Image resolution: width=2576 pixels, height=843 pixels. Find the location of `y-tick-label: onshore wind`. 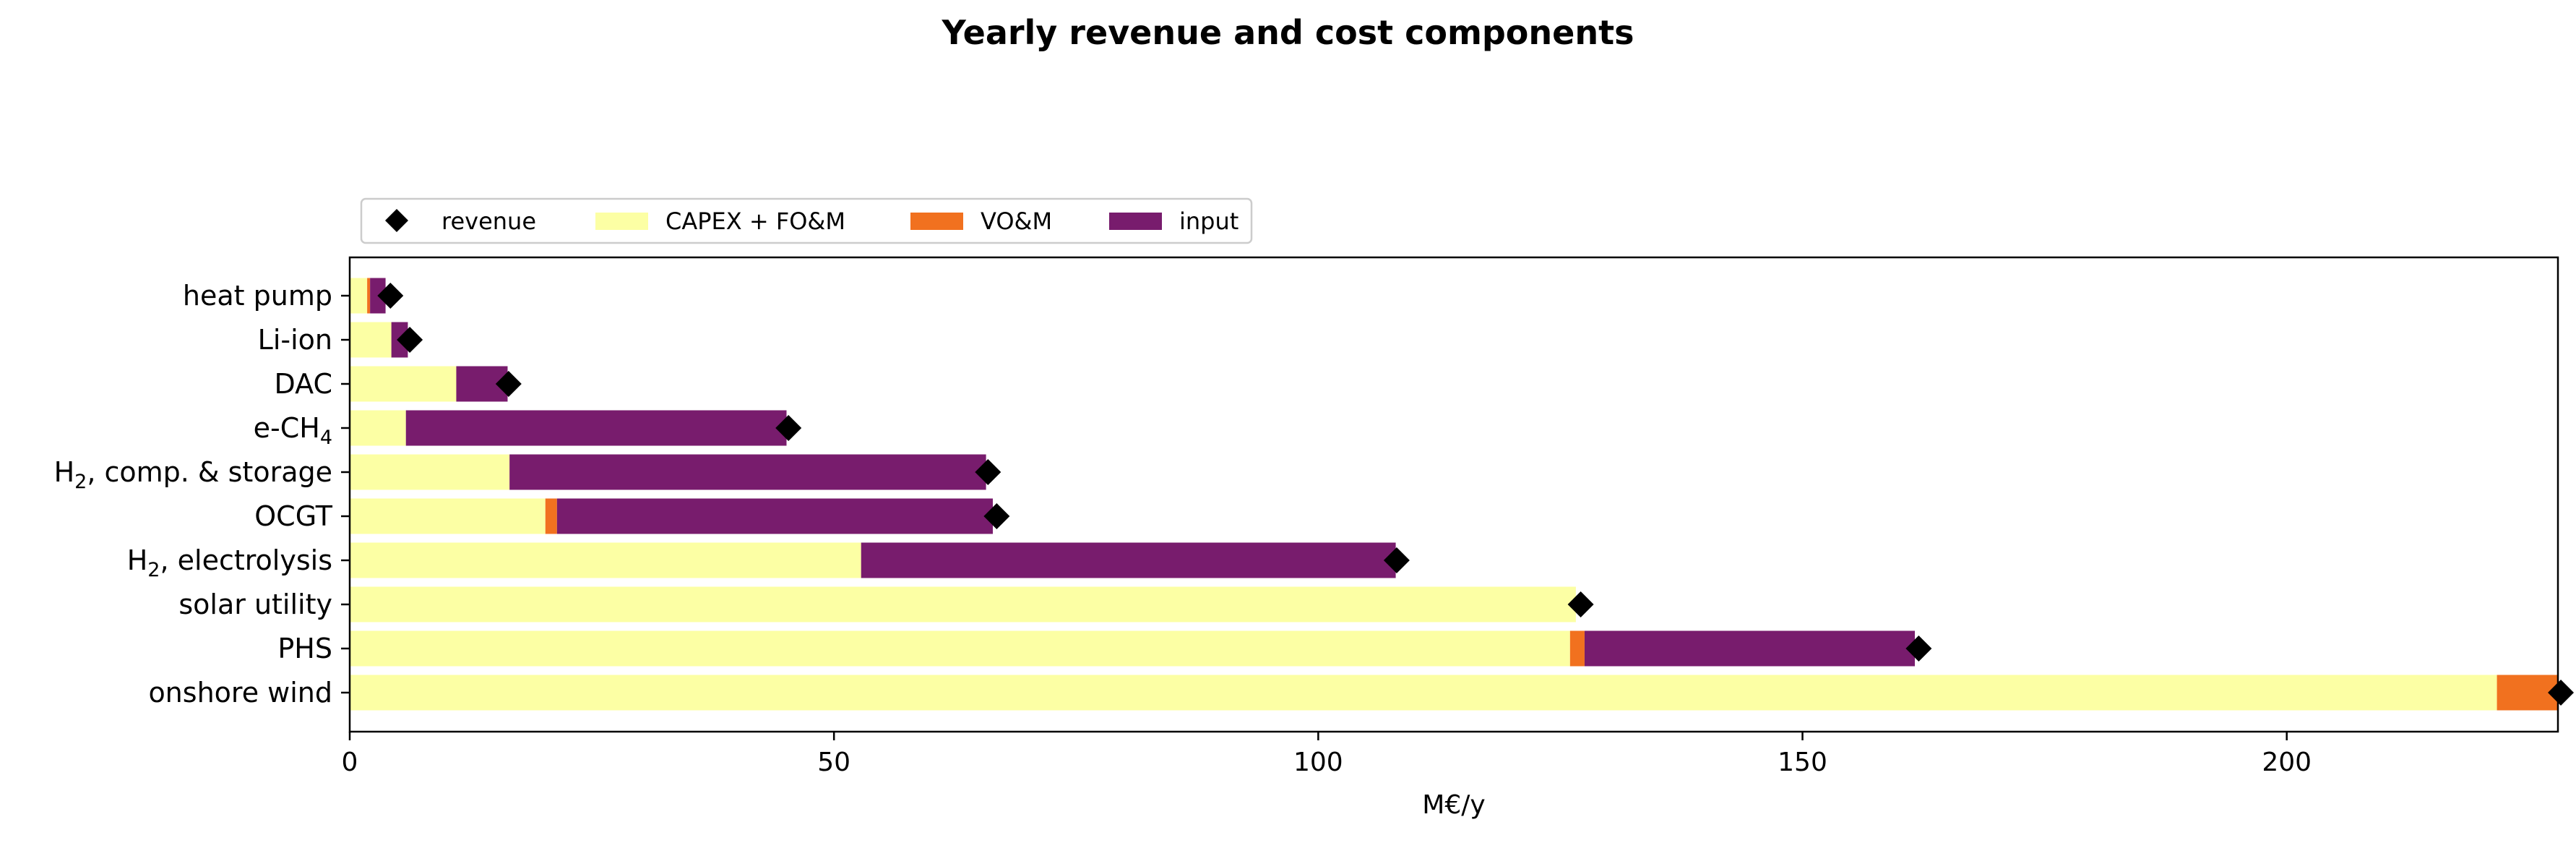

y-tick-label: onshore wind is located at coordinates (240, 693).